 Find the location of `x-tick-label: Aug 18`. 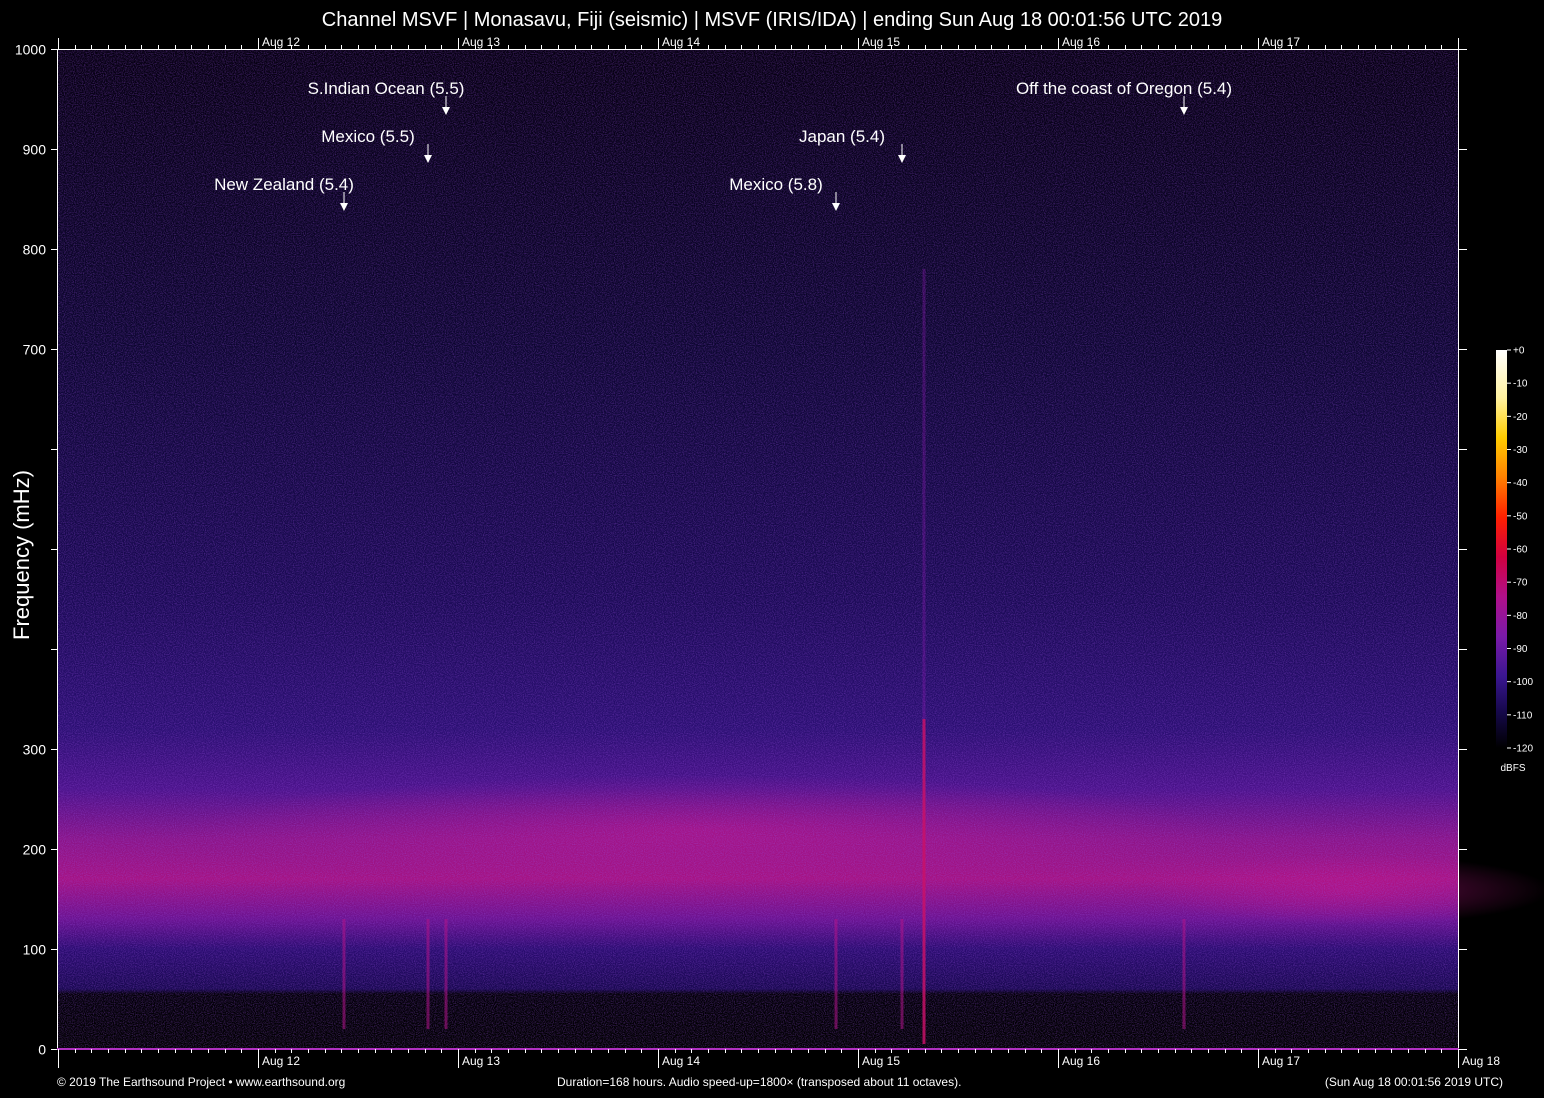

x-tick-label: Aug 18 is located at coordinates (1481, 1061).